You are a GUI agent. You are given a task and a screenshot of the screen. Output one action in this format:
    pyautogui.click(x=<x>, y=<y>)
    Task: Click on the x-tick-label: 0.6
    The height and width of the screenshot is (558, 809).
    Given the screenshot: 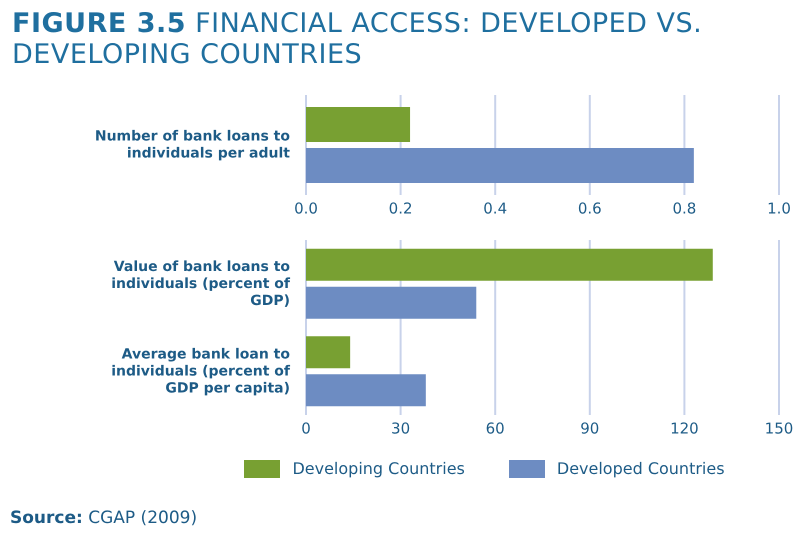 What is the action you would take?
    pyautogui.click(x=590, y=209)
    